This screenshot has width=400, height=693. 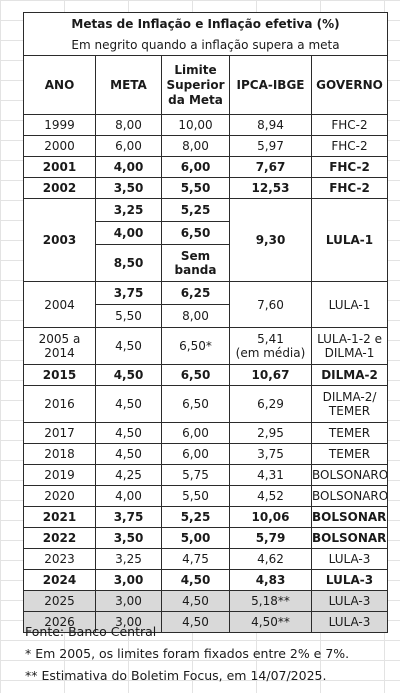 What do you see at coordinates (195, 538) in the screenshot?
I see `cell-limite: 5,00` at bounding box center [195, 538].